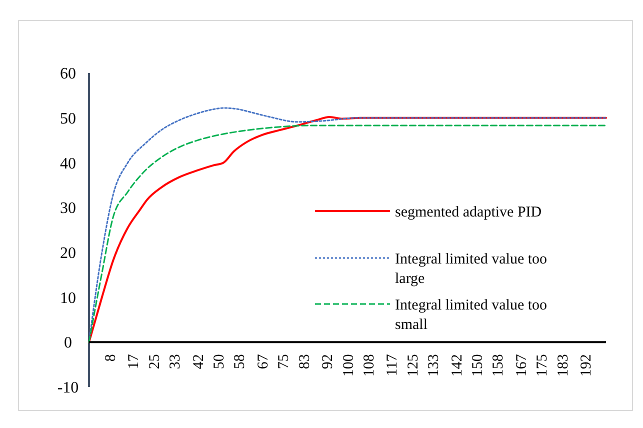  Describe the element at coordinates (468, 212) in the screenshot. I see `legend-label: segmented adaptive PID` at that location.